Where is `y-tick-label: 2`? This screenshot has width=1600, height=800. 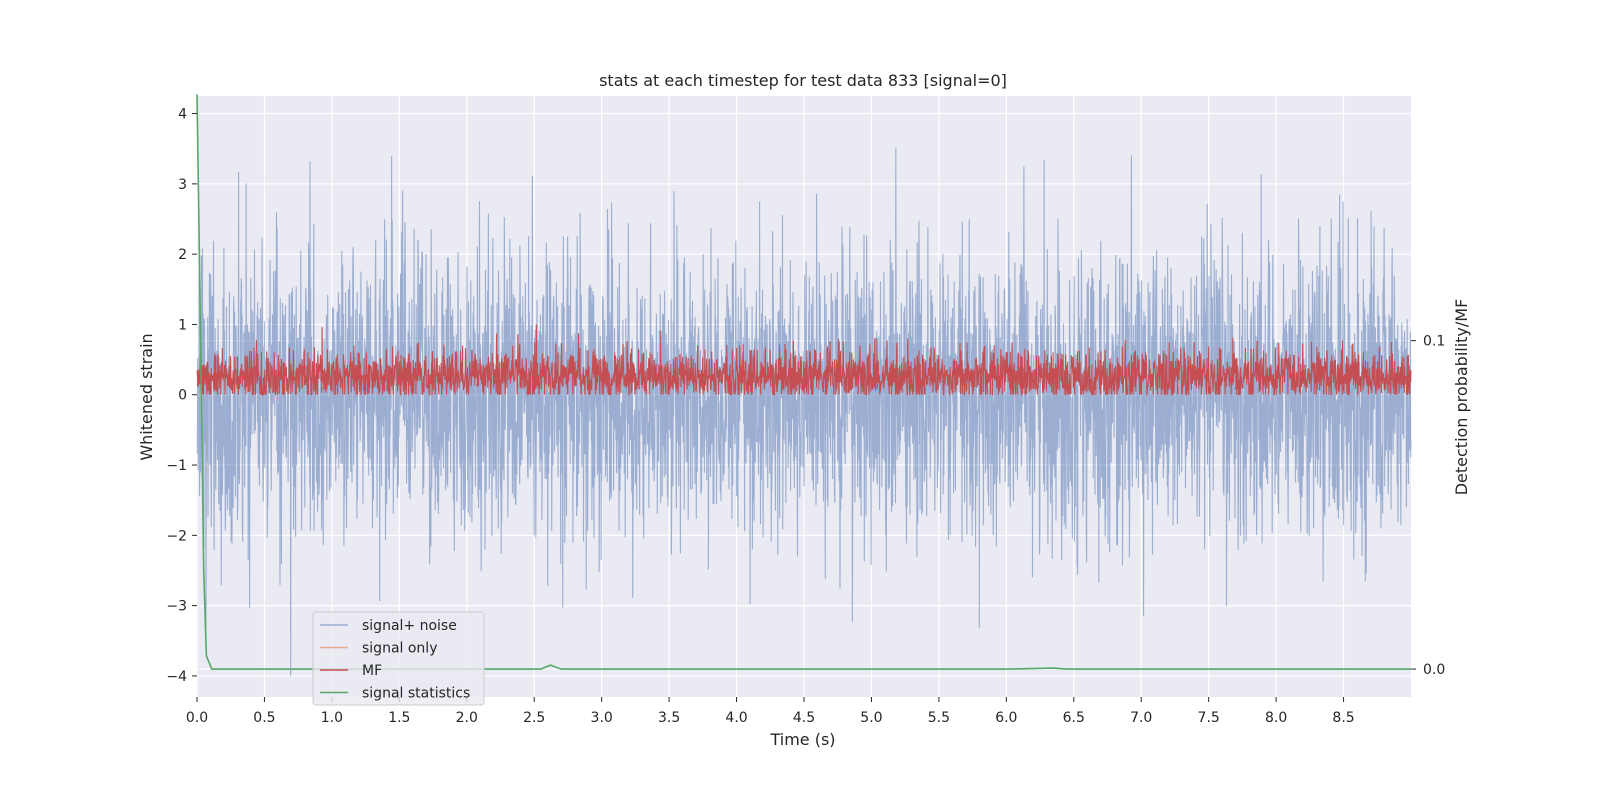 y-tick-label: 2 is located at coordinates (182, 255).